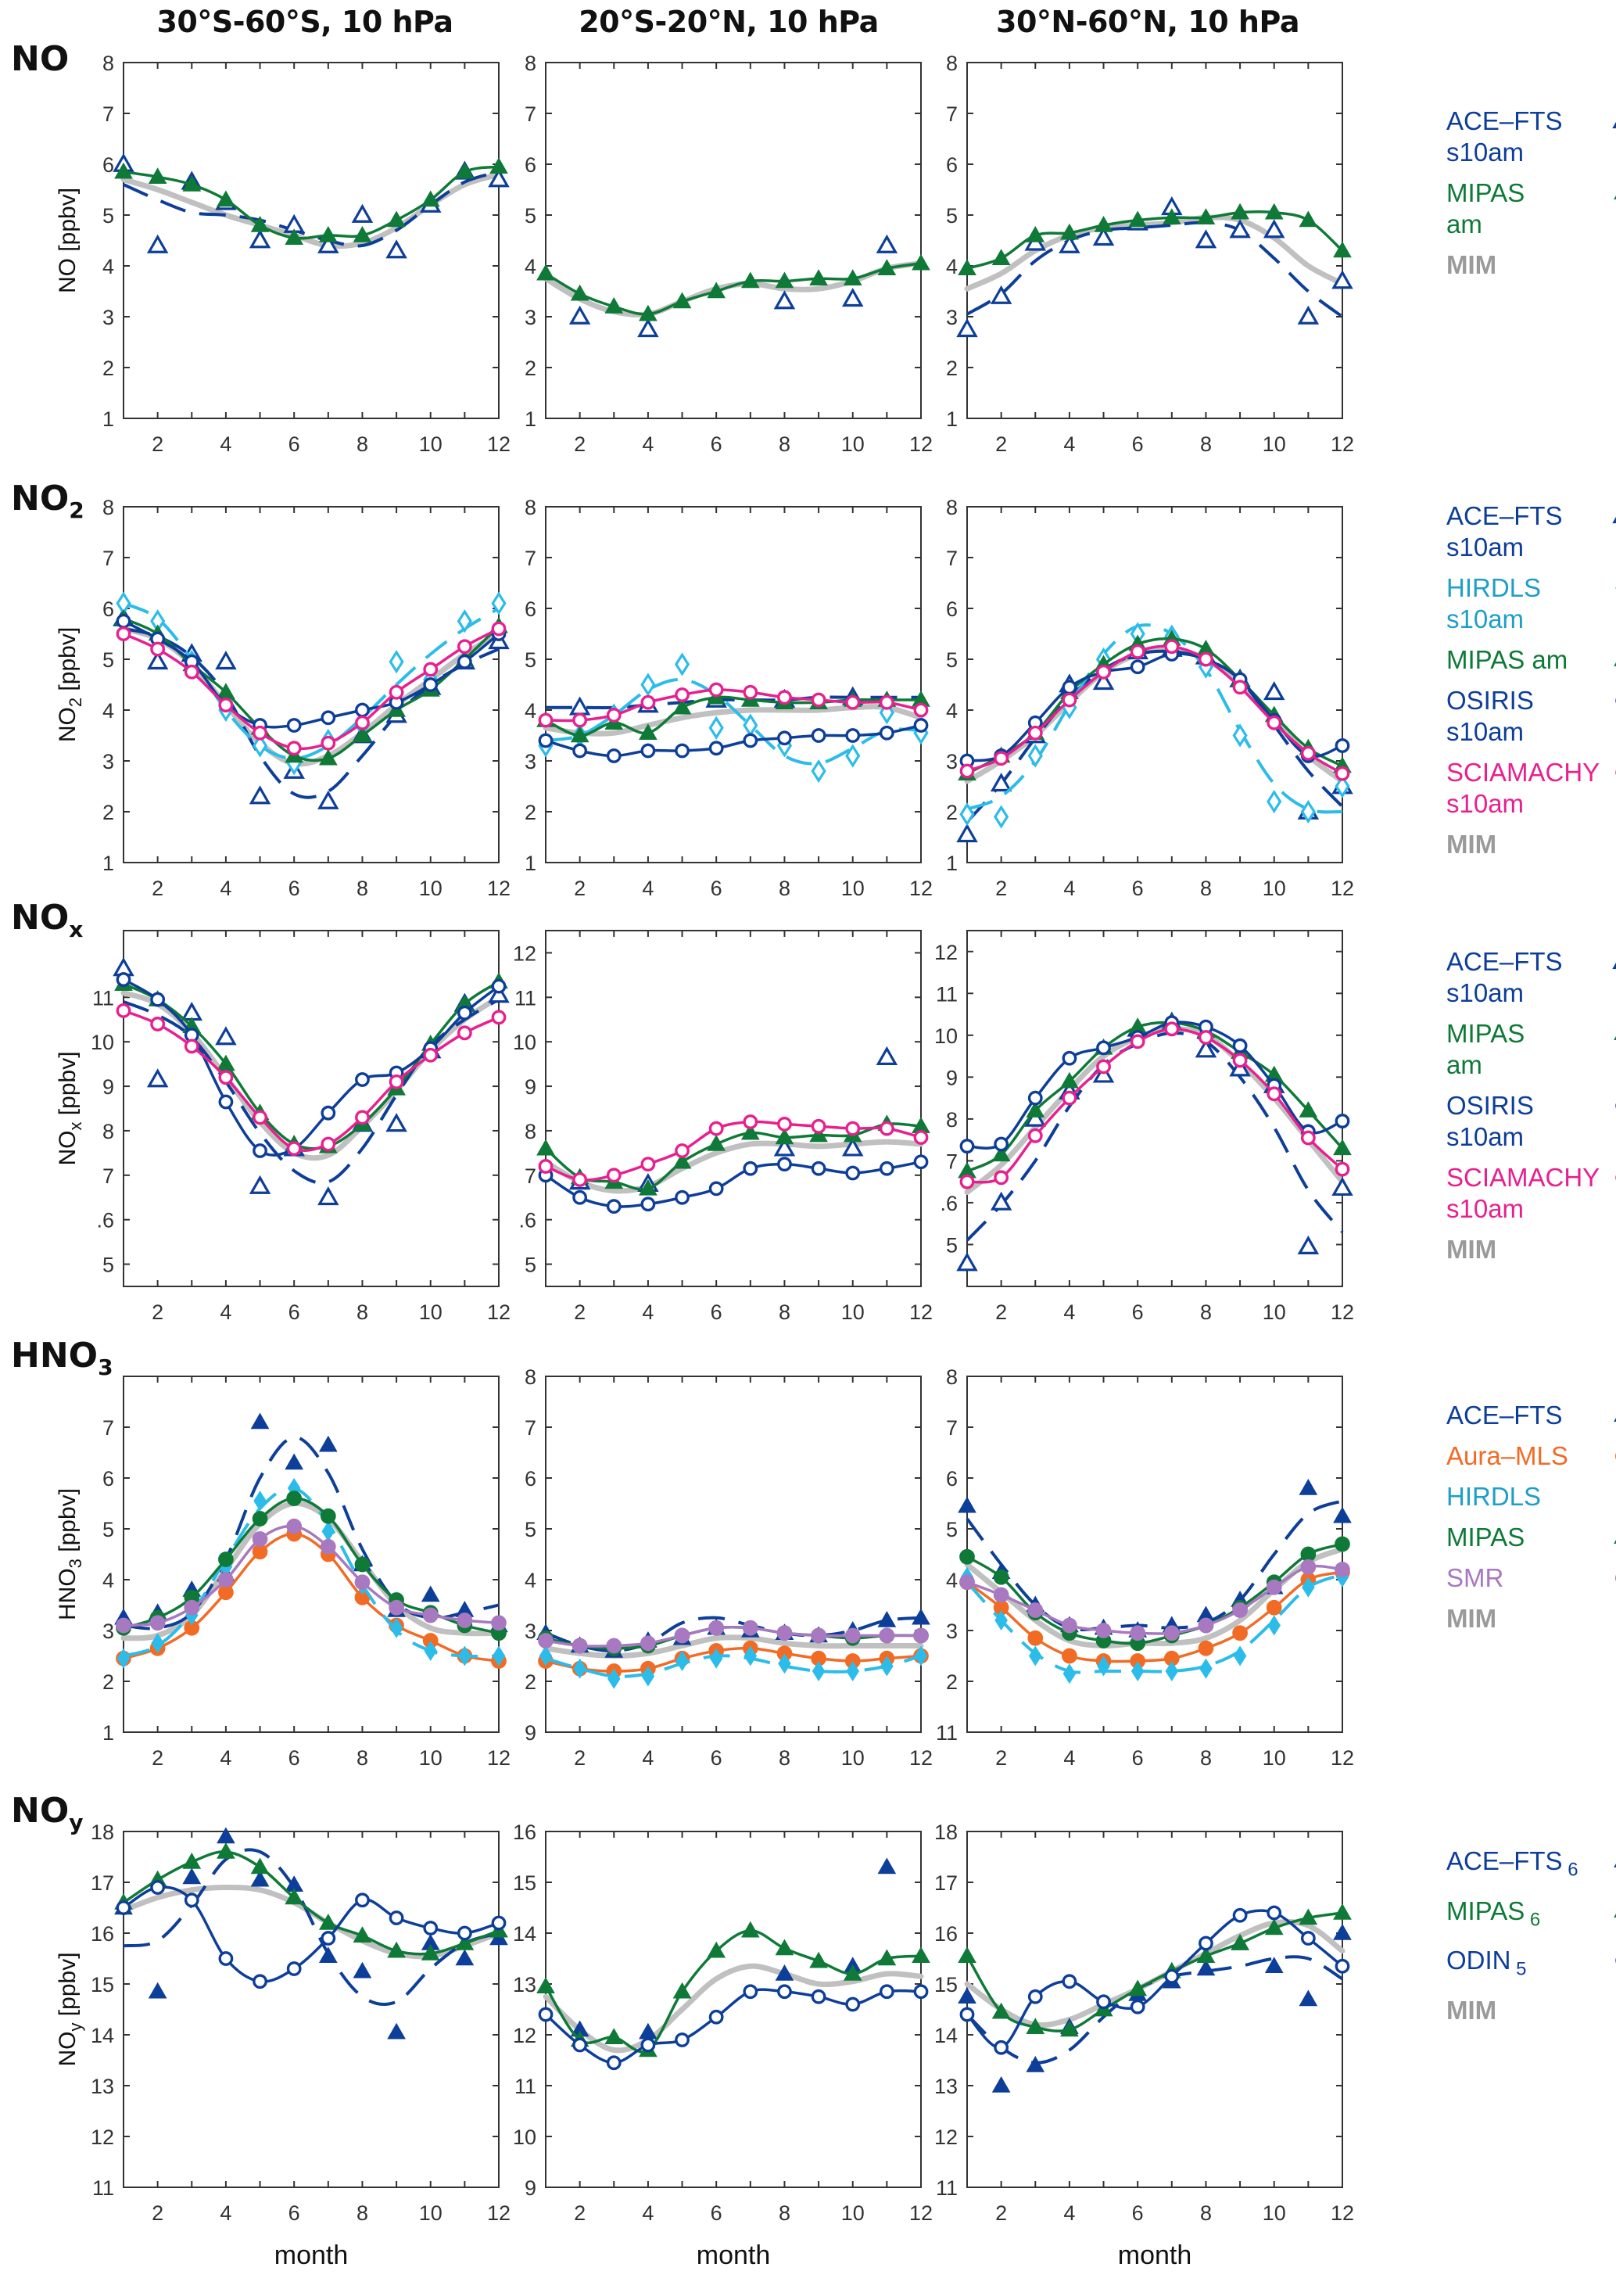 The height and width of the screenshot is (2296, 1616). What do you see at coordinates (108, 812) in the screenshot?
I see `y-tick-label: 2` at bounding box center [108, 812].